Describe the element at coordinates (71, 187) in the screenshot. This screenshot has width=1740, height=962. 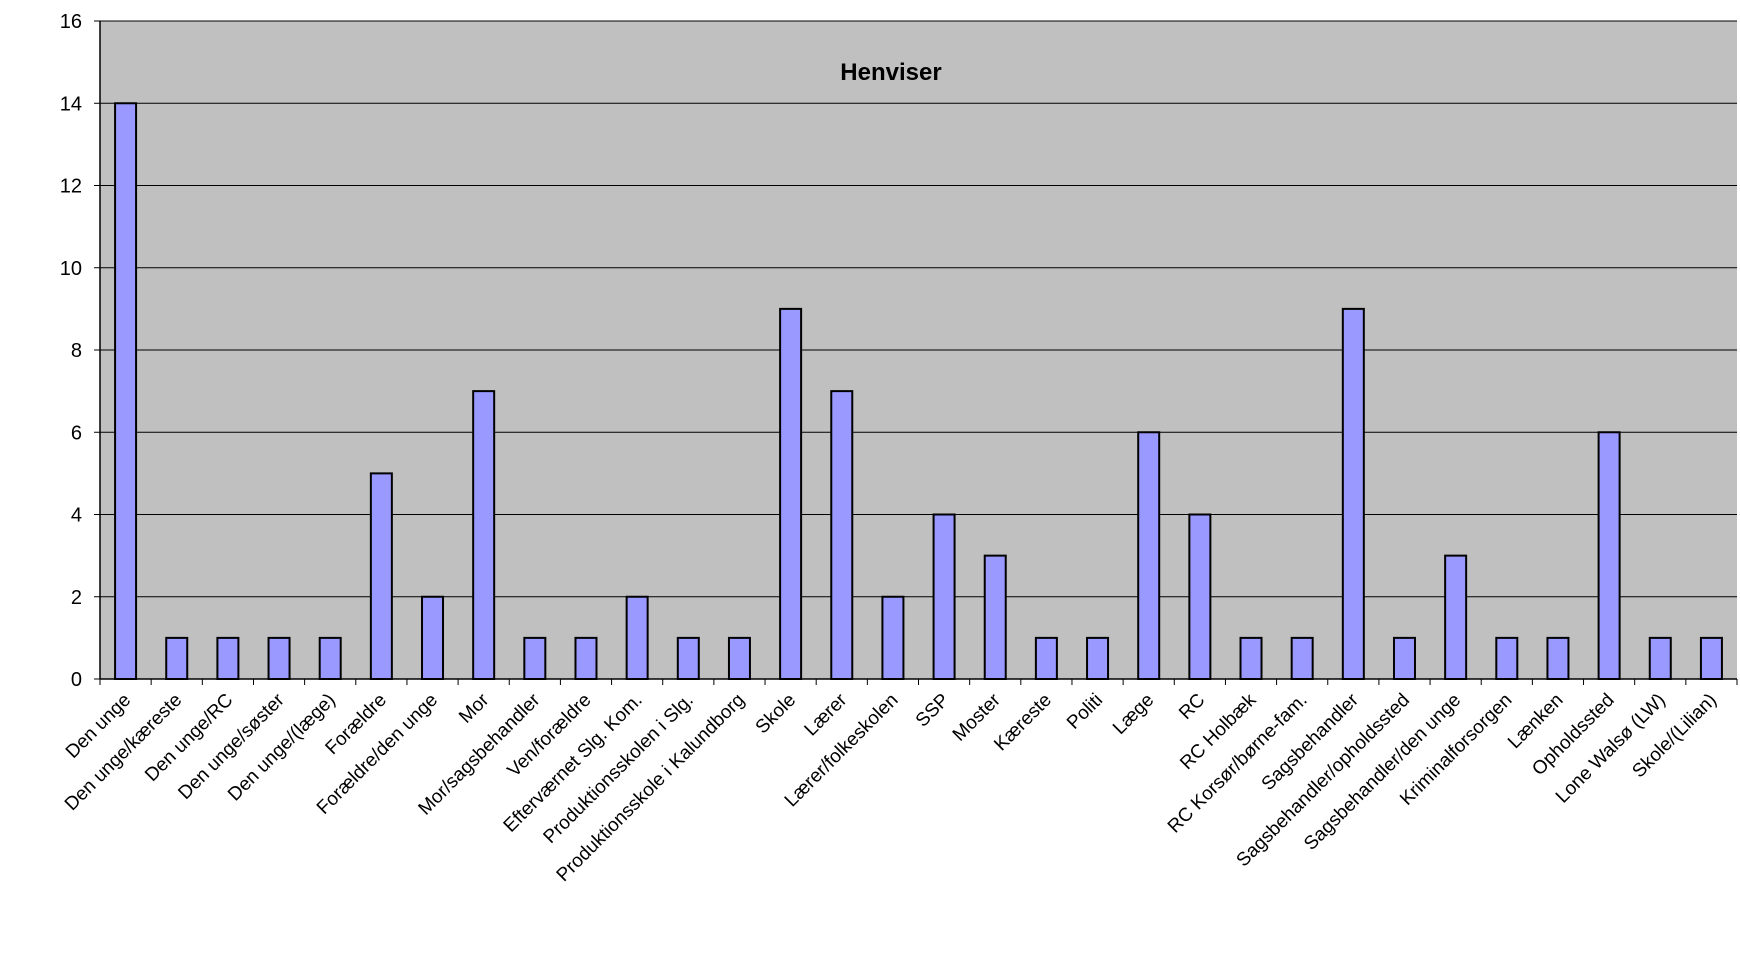
I see `y-tick-label: 12` at that location.